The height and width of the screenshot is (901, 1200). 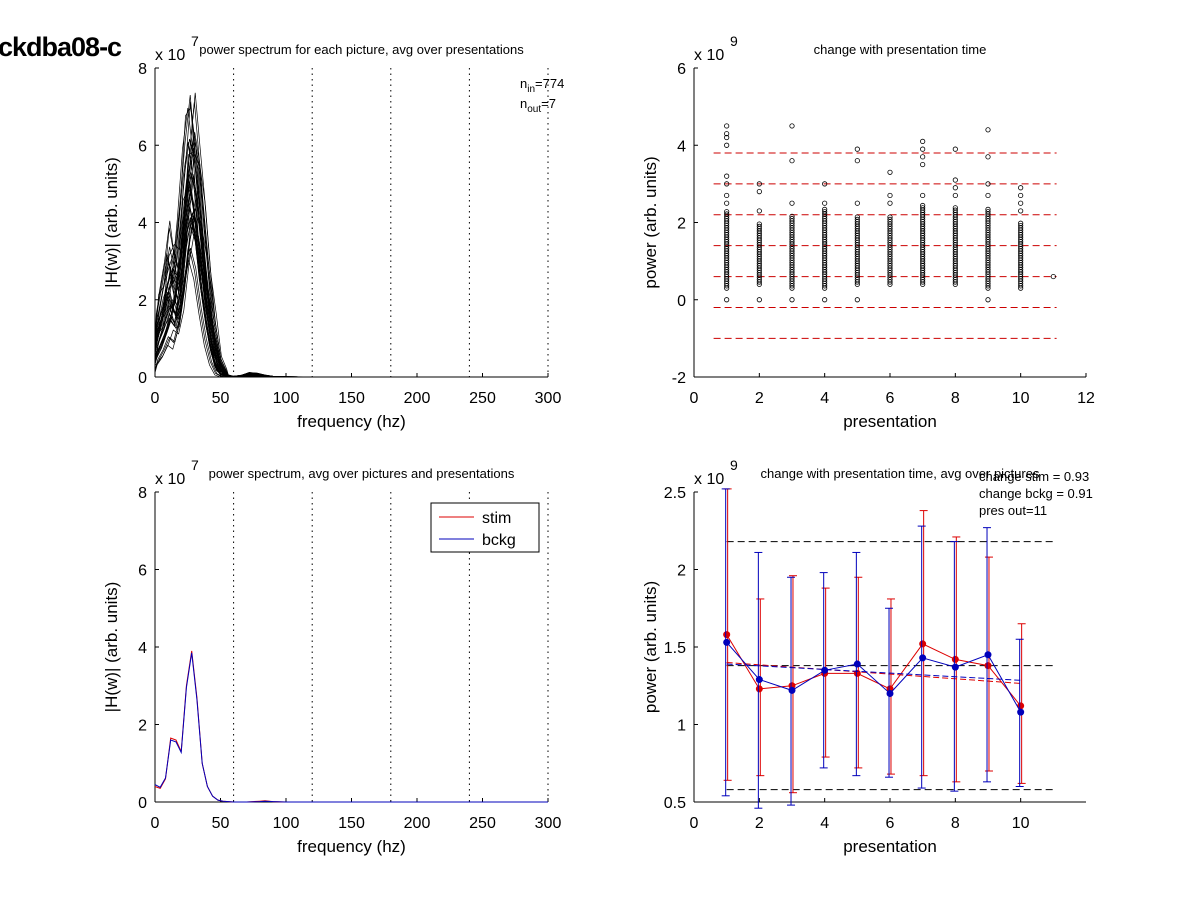 I want to click on y-tick-label: -2, so click(x=679, y=378).